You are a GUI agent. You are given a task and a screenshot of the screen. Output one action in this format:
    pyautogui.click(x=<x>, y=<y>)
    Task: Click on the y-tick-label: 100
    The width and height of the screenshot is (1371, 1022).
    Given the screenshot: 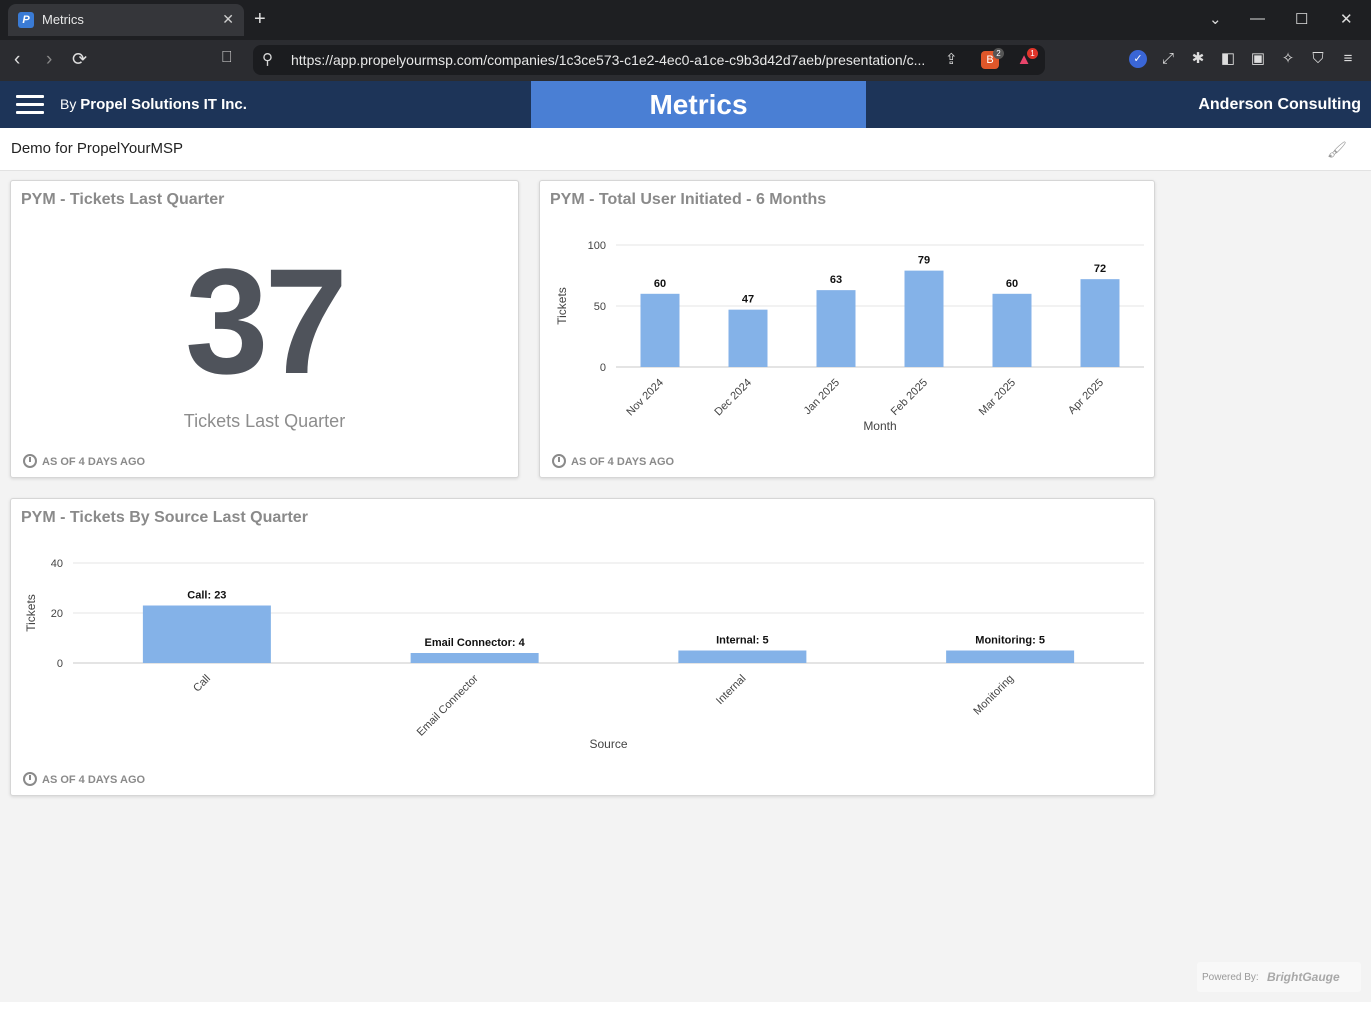 What is the action you would take?
    pyautogui.click(x=597, y=246)
    